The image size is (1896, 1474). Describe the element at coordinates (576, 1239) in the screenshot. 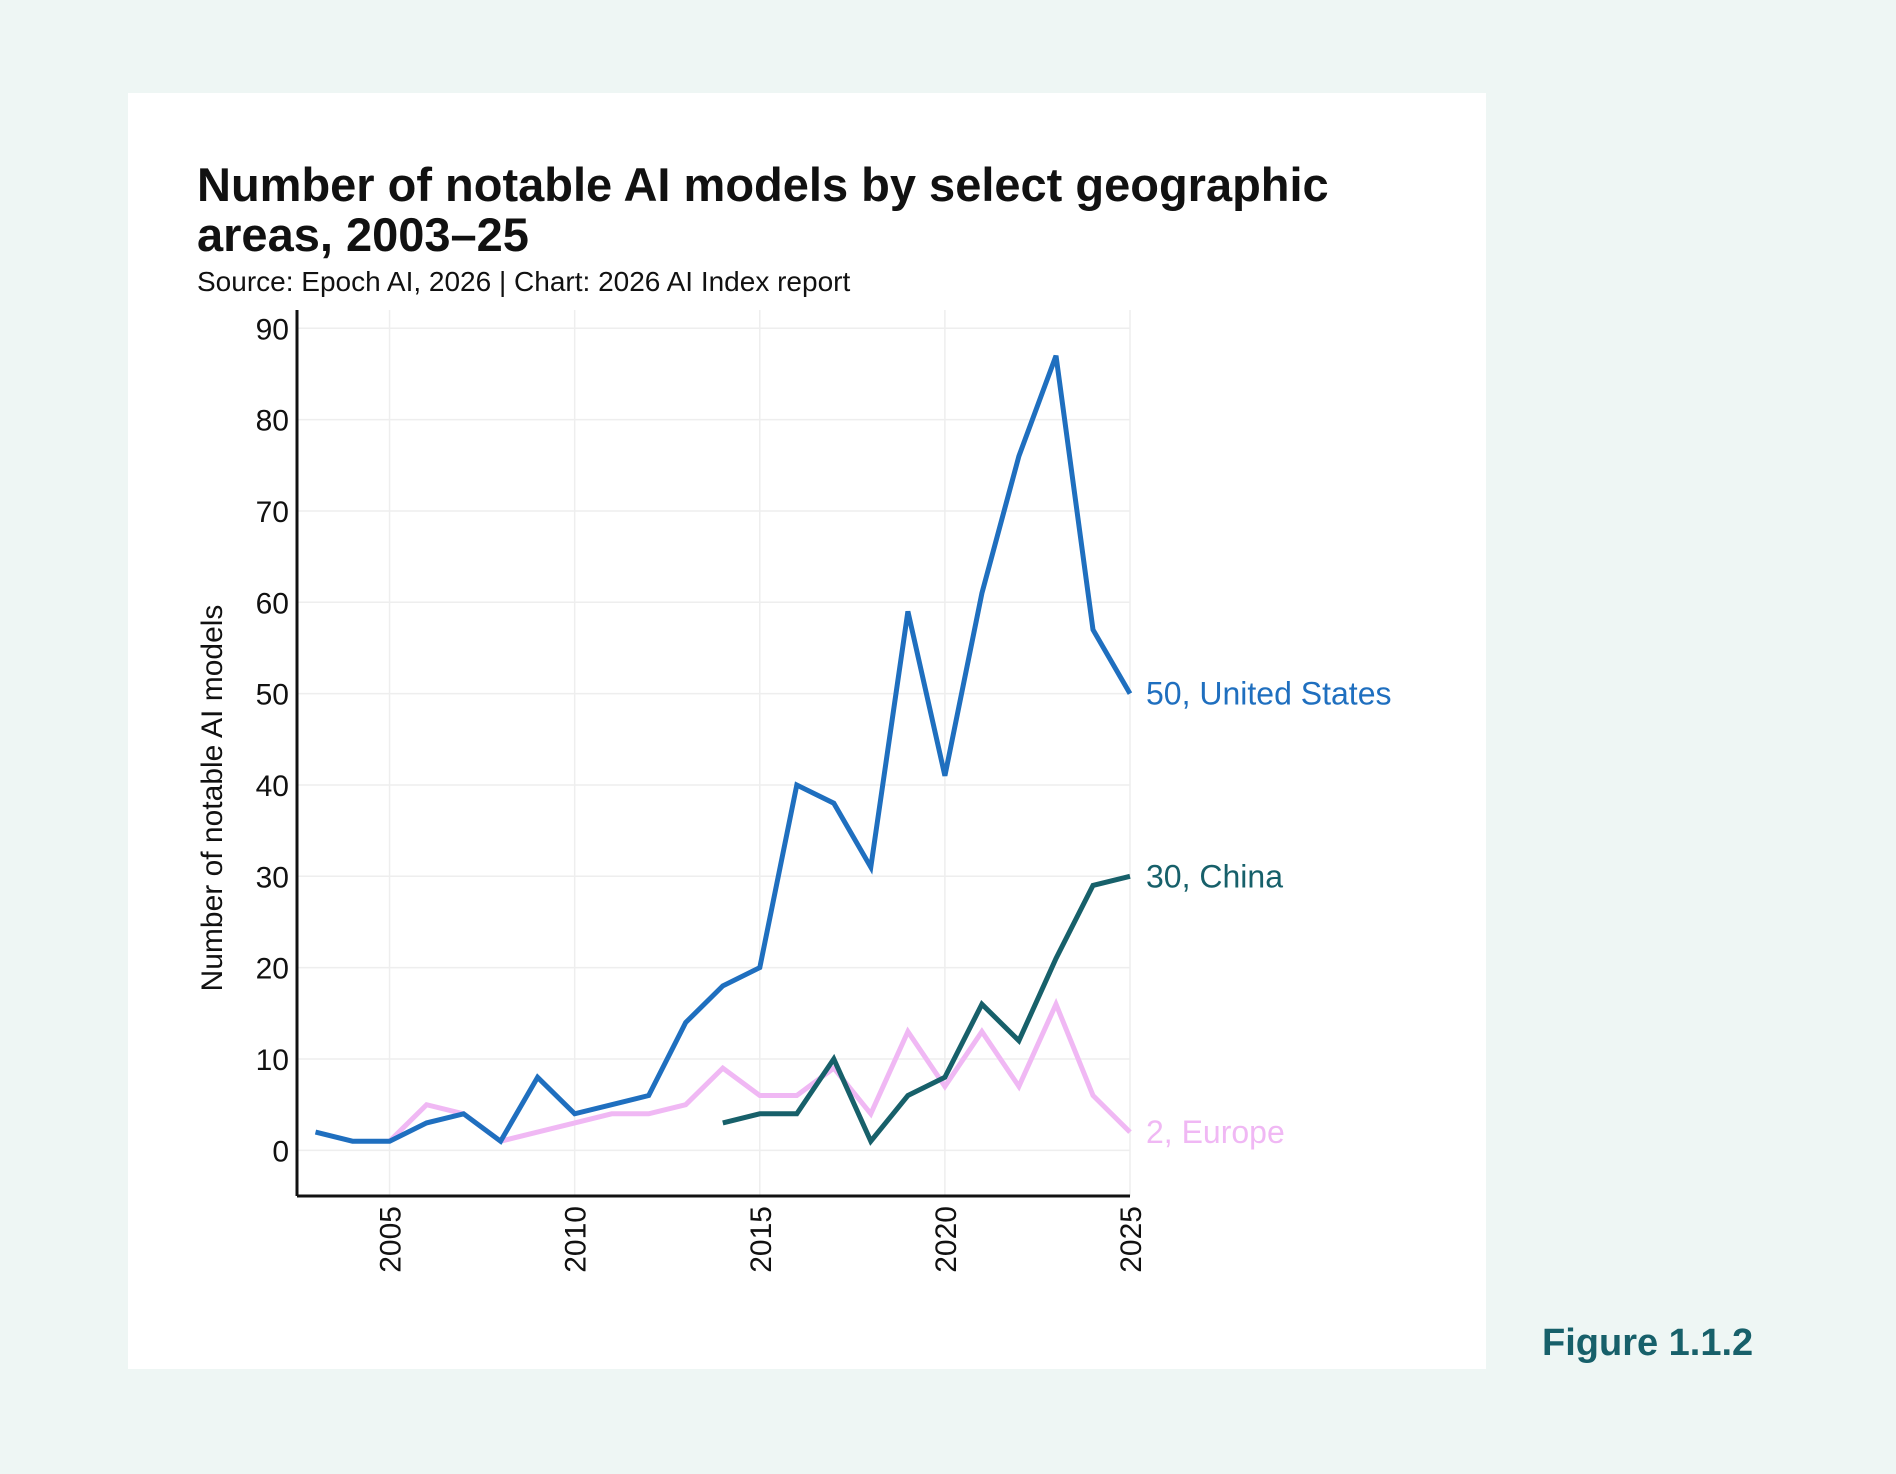

I see `x-tick-label: 2010` at that location.